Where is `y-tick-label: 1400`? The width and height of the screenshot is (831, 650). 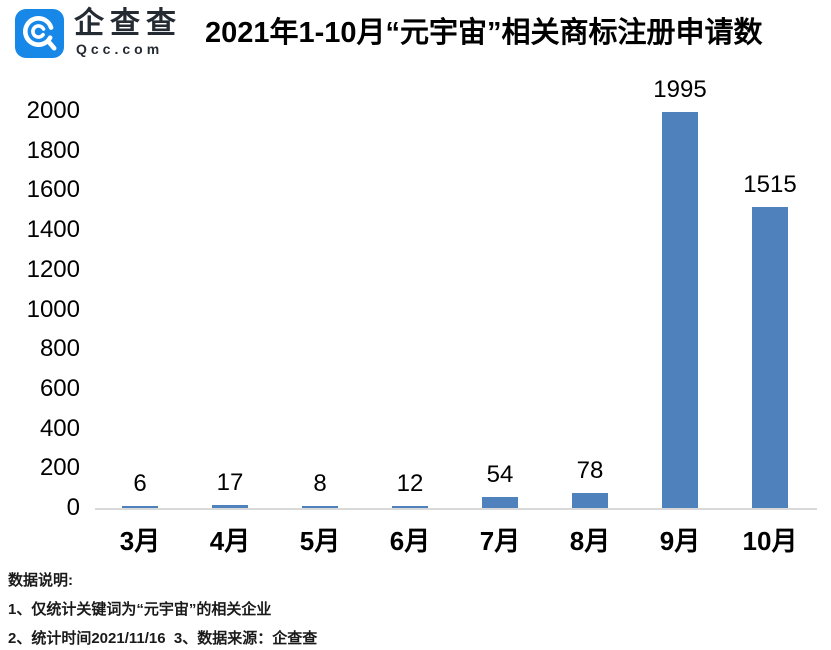 y-tick-label: 1400 is located at coordinates (53, 230).